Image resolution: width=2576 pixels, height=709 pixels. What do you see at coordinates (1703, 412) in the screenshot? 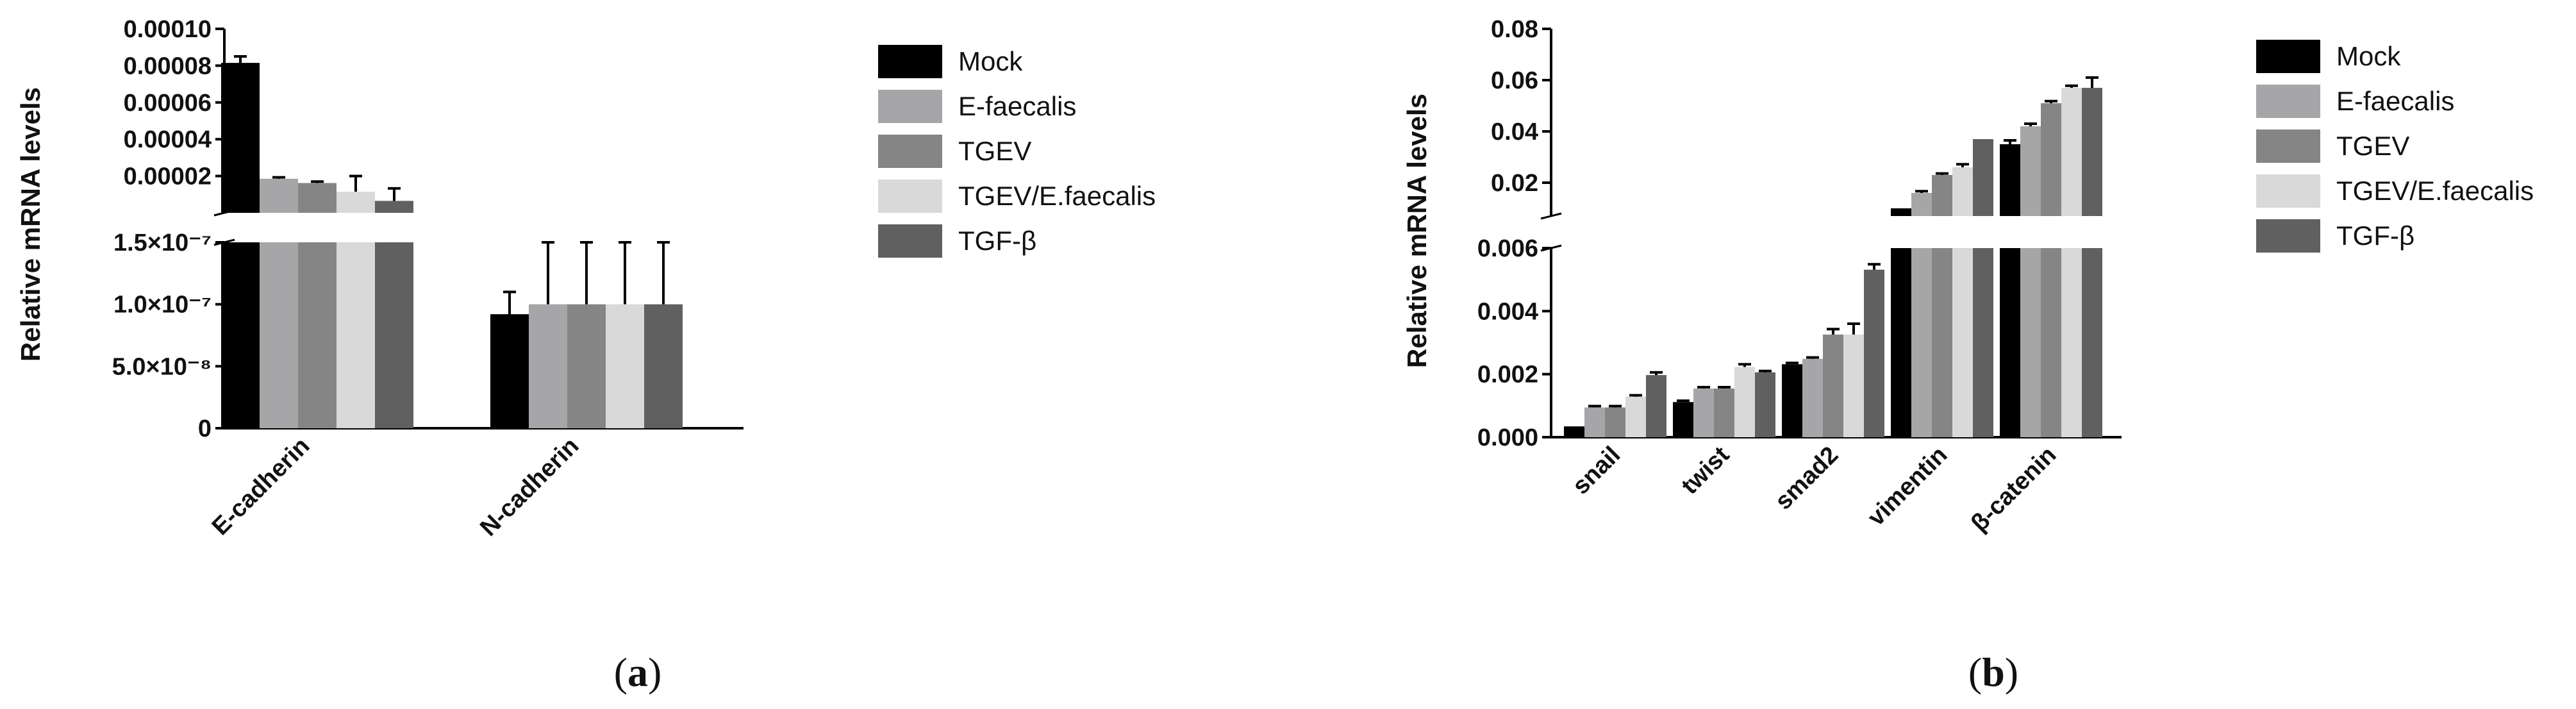
I see `bar-E-faecalis-twist` at bounding box center [1703, 412].